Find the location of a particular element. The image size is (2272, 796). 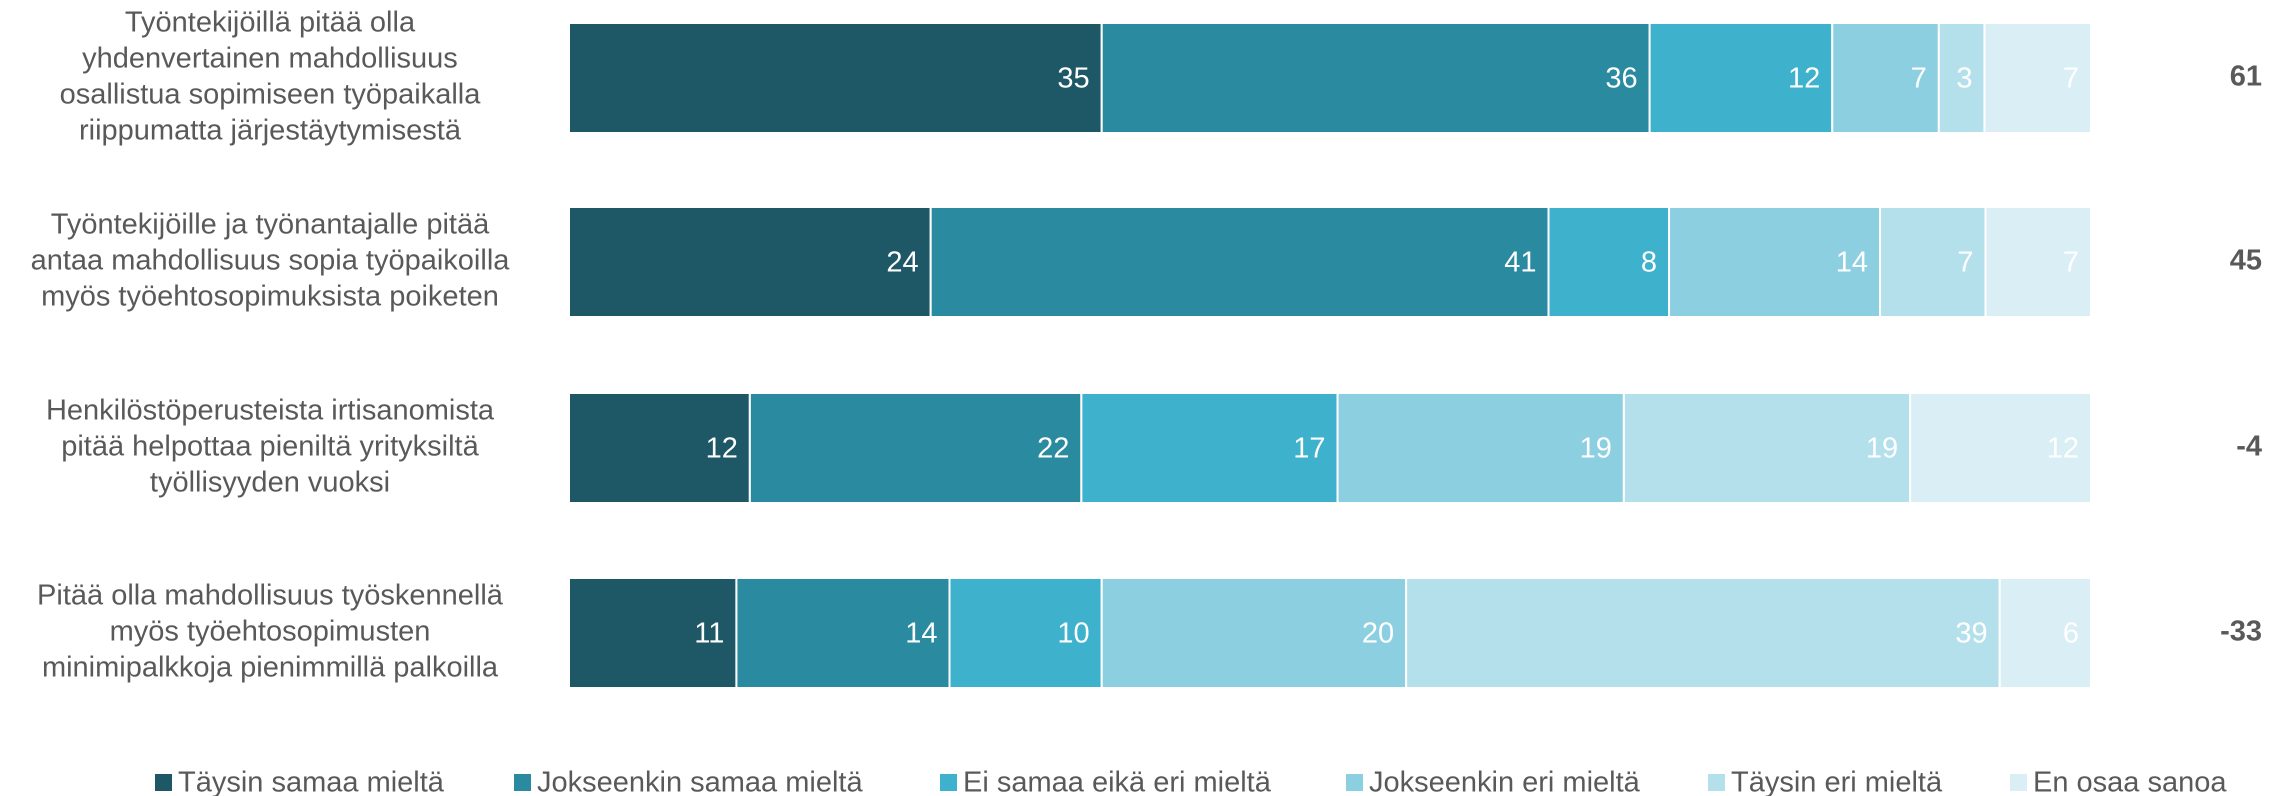

category-label: minimipalkkoja pienimmillä palkoilla is located at coordinates (270, 668).